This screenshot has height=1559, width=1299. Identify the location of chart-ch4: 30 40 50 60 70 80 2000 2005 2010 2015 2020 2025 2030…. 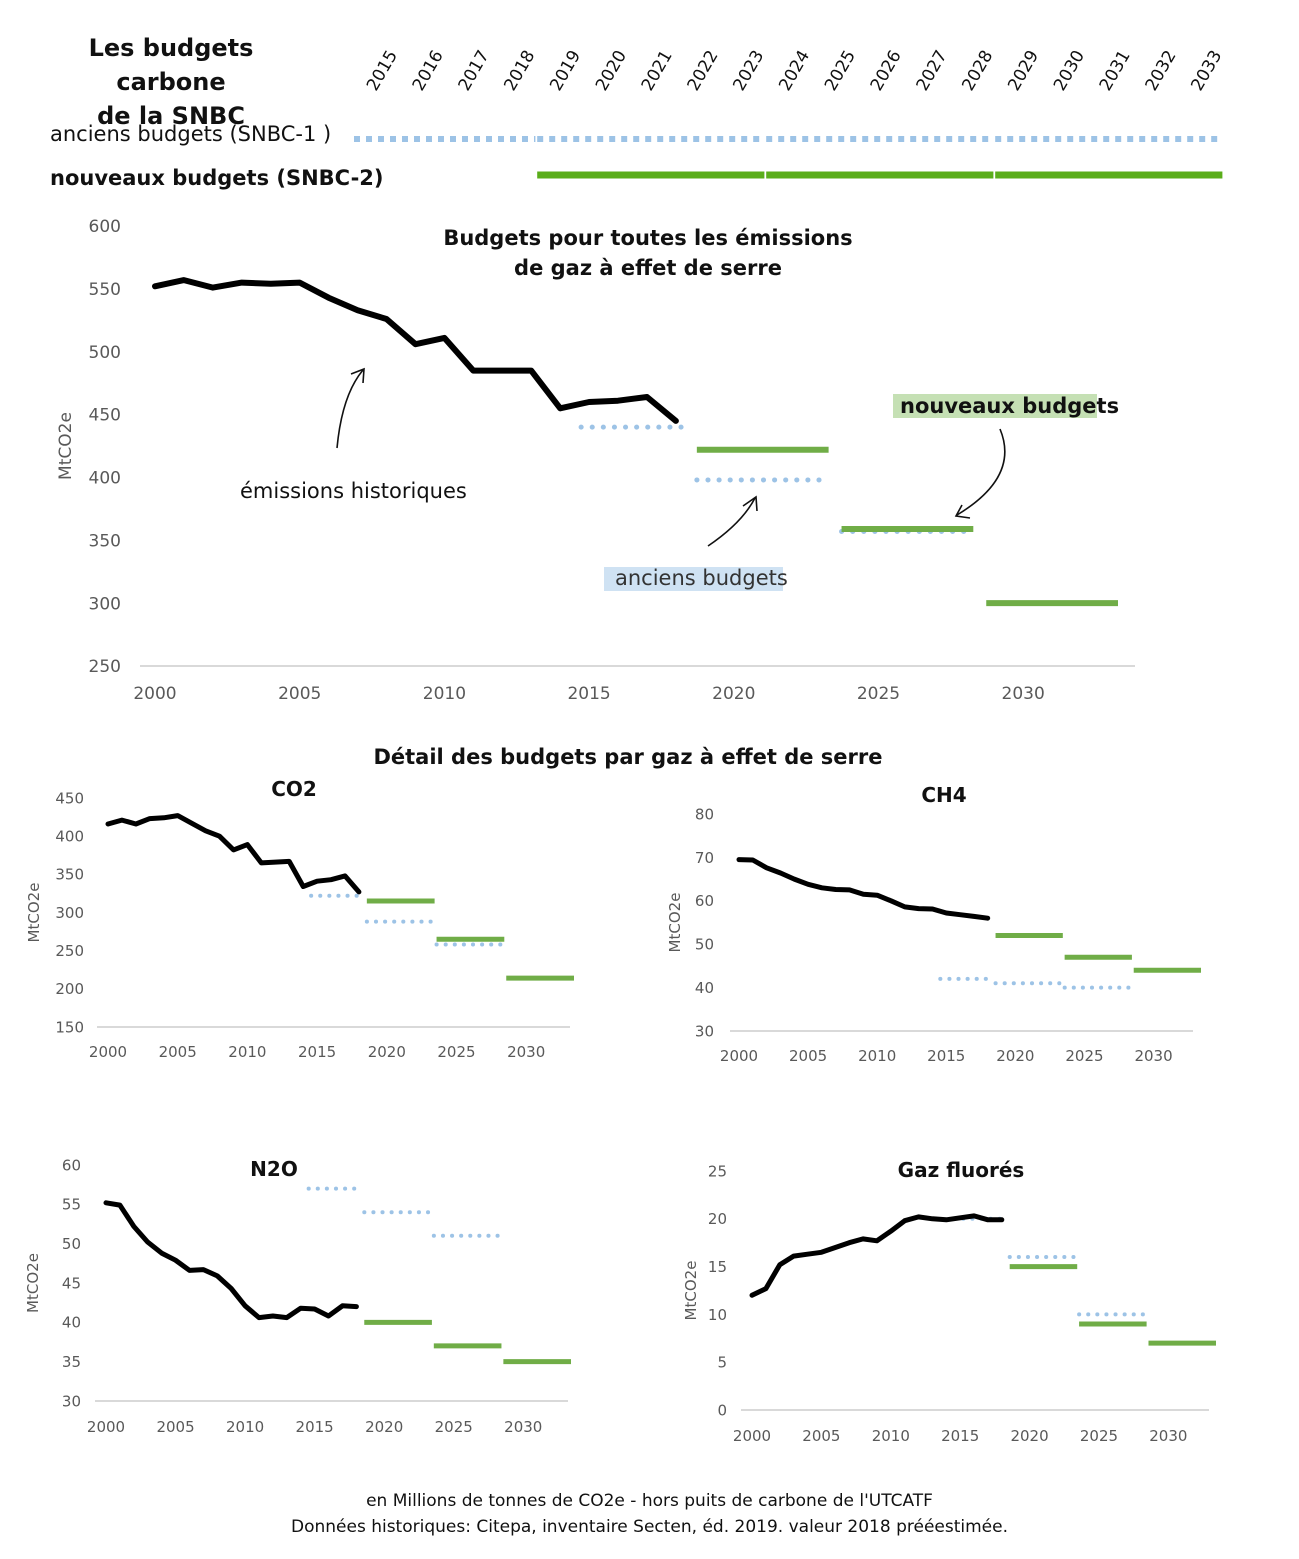
(933, 935).